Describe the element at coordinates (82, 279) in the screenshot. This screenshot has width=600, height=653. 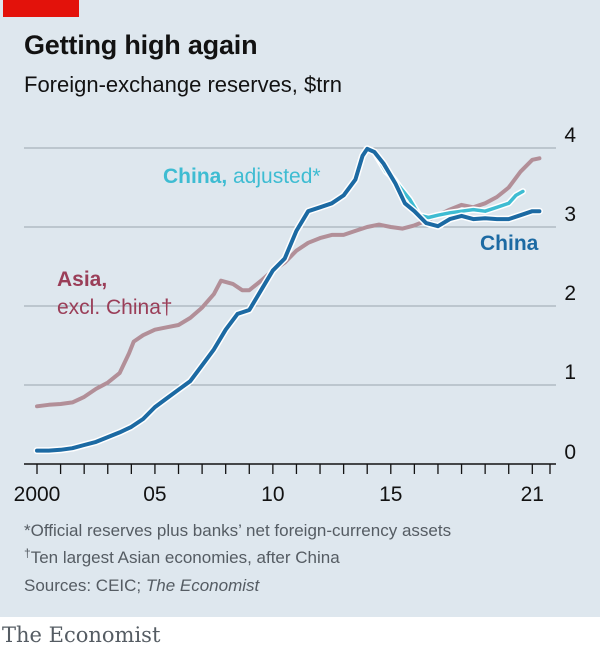
I see `label-asia-line1: Asia,` at that location.